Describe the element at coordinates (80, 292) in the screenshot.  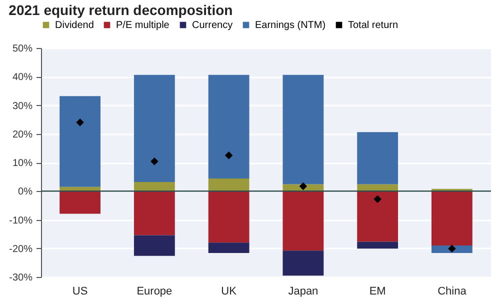
I see `x-tick-label: US` at that location.